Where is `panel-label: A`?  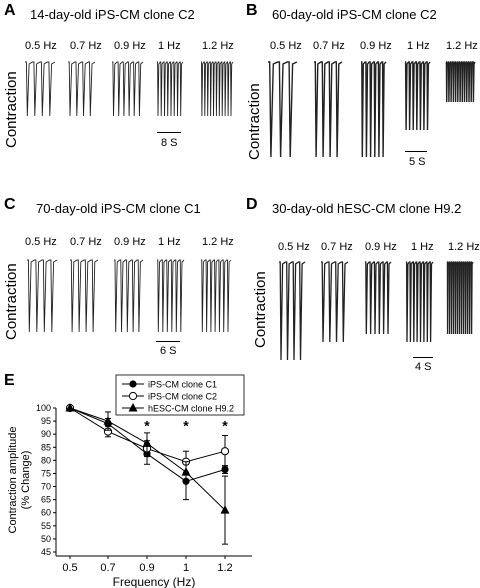
panel-label: A is located at coordinates (10, 10).